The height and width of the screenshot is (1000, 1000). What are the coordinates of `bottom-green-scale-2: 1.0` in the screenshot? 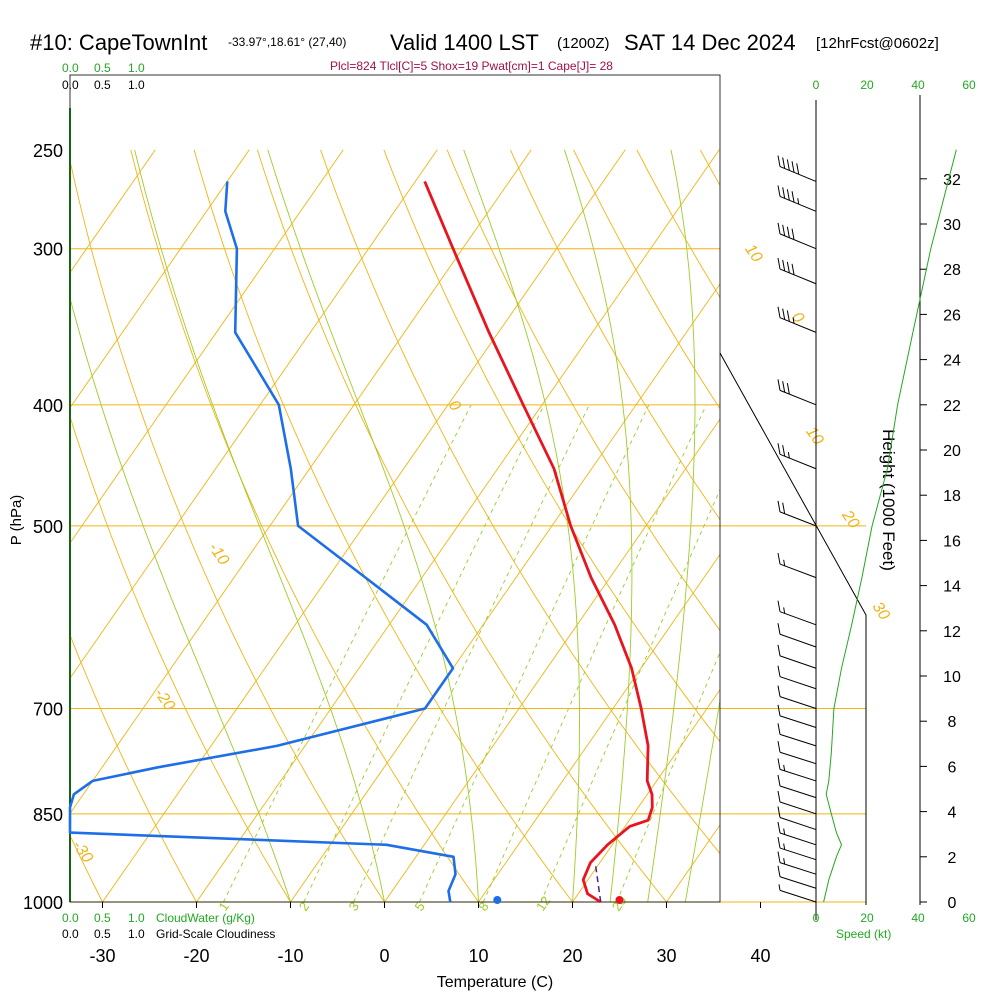 It's located at (136, 918).